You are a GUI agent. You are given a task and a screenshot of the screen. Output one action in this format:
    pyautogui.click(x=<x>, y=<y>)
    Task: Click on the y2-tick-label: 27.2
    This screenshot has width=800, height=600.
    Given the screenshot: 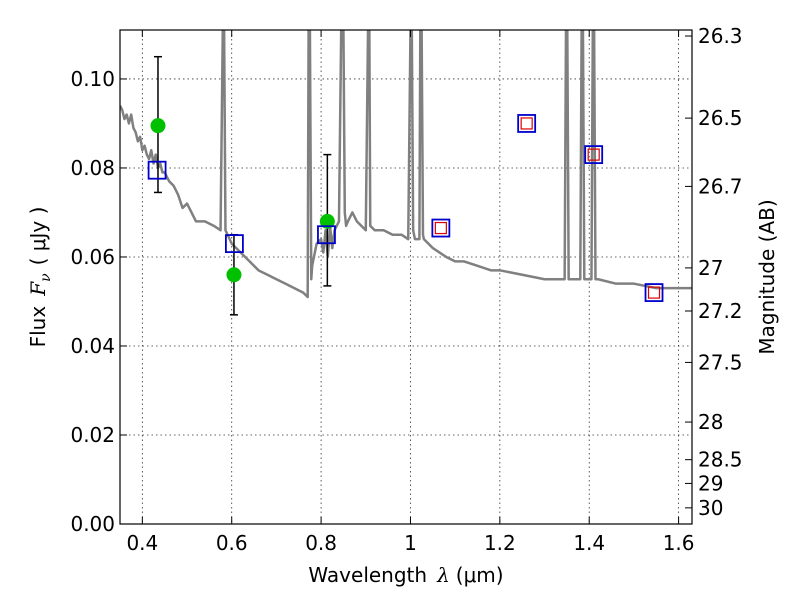 What is the action you would take?
    pyautogui.click(x=720, y=311)
    